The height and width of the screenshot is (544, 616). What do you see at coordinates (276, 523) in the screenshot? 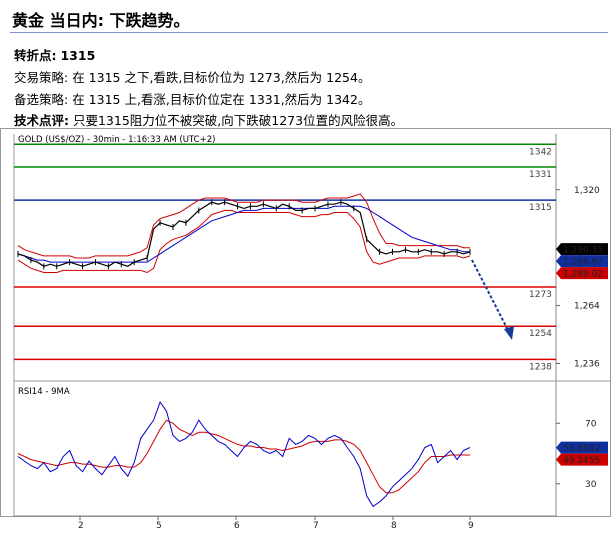
I see `x-axis-ticks: 2 5 6 7 8 9` at bounding box center [276, 523].